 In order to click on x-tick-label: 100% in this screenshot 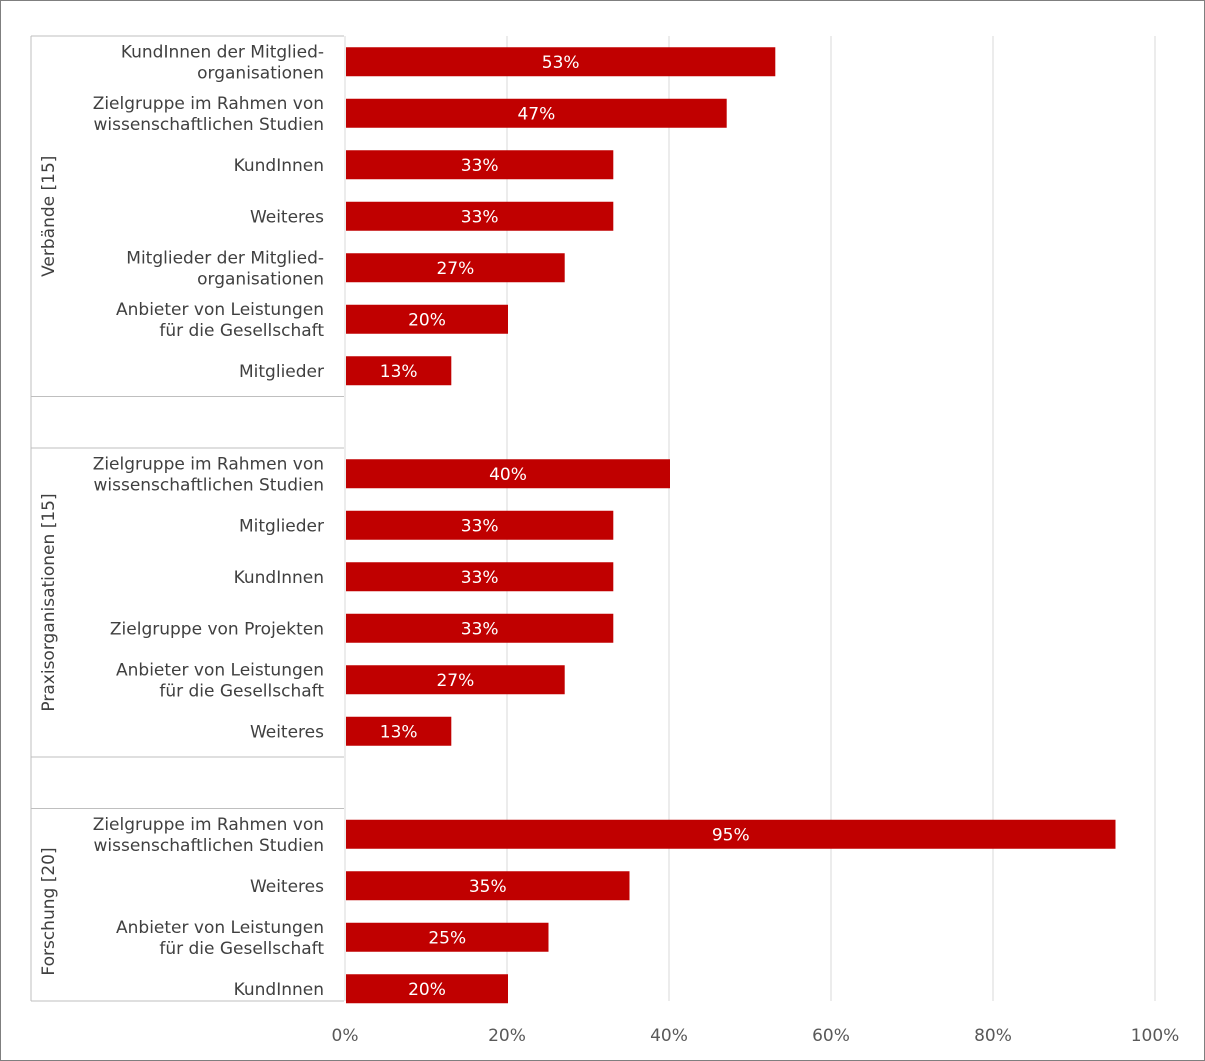, I will do `click(1155, 1036)`.